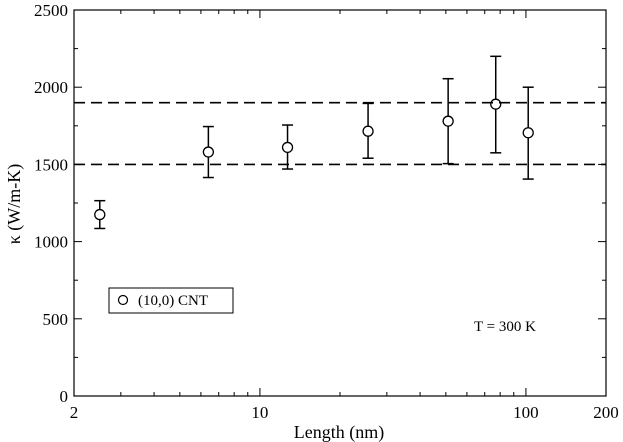 The image size is (623, 442). I want to click on y-tick-label: 2000, so click(51, 87).